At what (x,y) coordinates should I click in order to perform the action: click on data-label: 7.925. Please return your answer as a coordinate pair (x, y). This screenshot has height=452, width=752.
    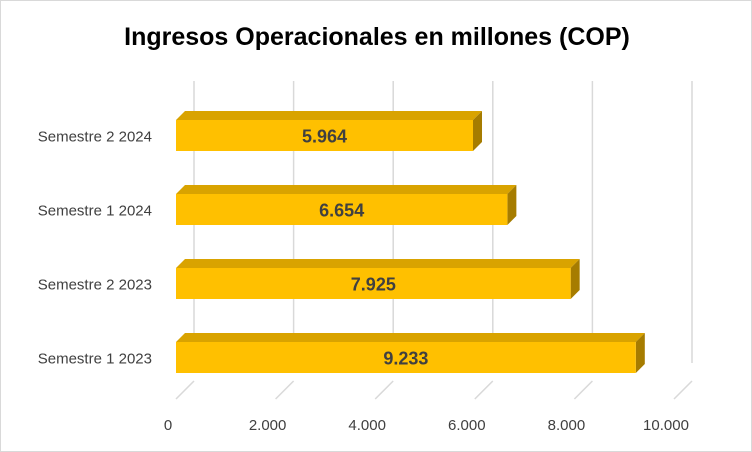
    Looking at the image, I should click on (373, 285).